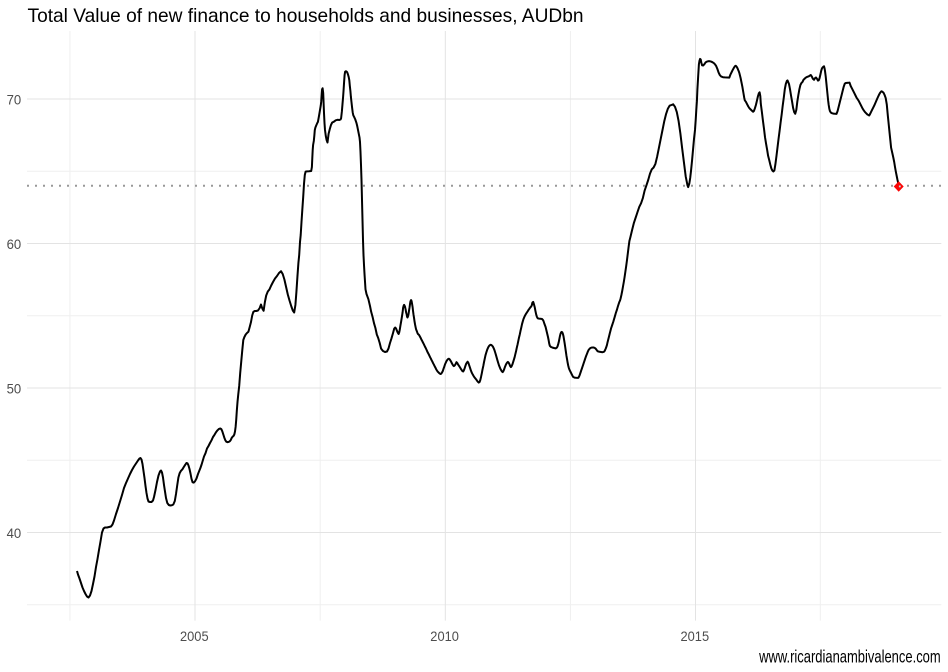  I want to click on svg-text: 40, so click(14, 533).